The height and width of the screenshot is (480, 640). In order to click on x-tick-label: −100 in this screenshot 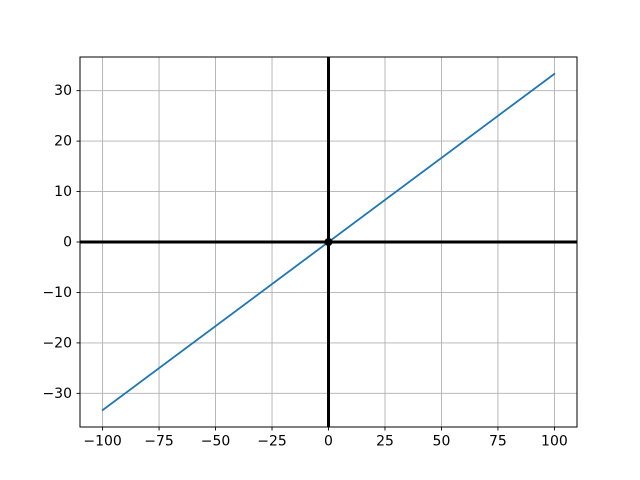, I will do `click(102, 442)`.